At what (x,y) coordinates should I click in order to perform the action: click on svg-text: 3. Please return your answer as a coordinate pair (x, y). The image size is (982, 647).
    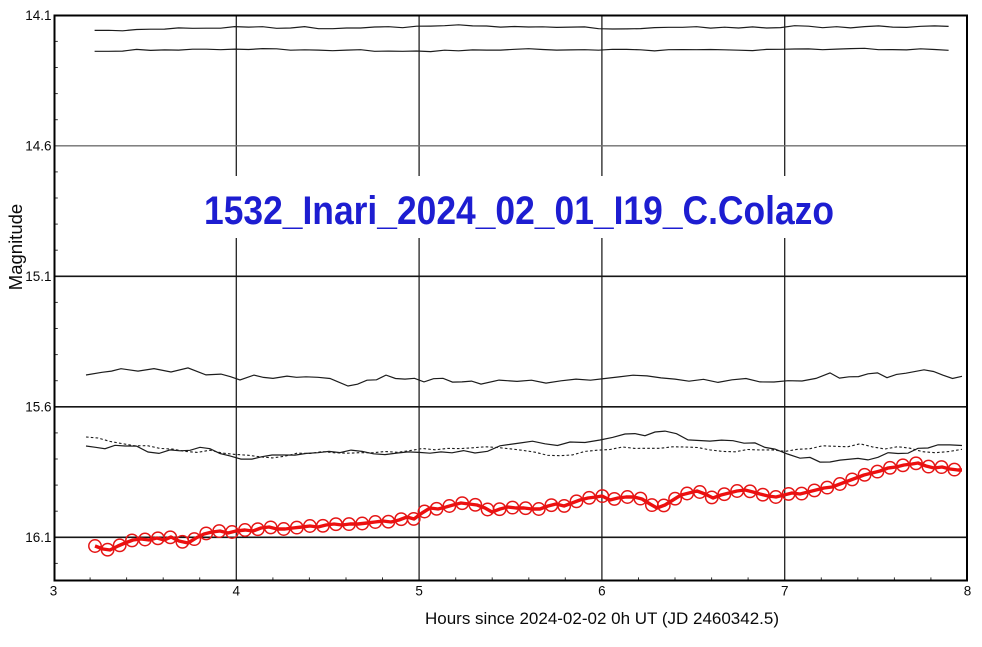
    Looking at the image, I should click on (54, 591).